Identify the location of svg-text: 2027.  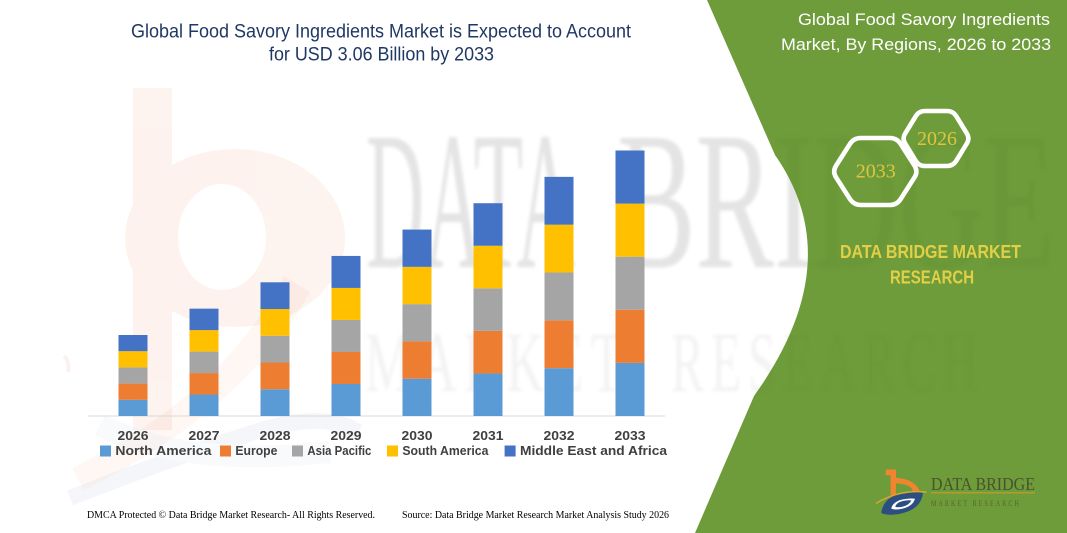
(204, 435).